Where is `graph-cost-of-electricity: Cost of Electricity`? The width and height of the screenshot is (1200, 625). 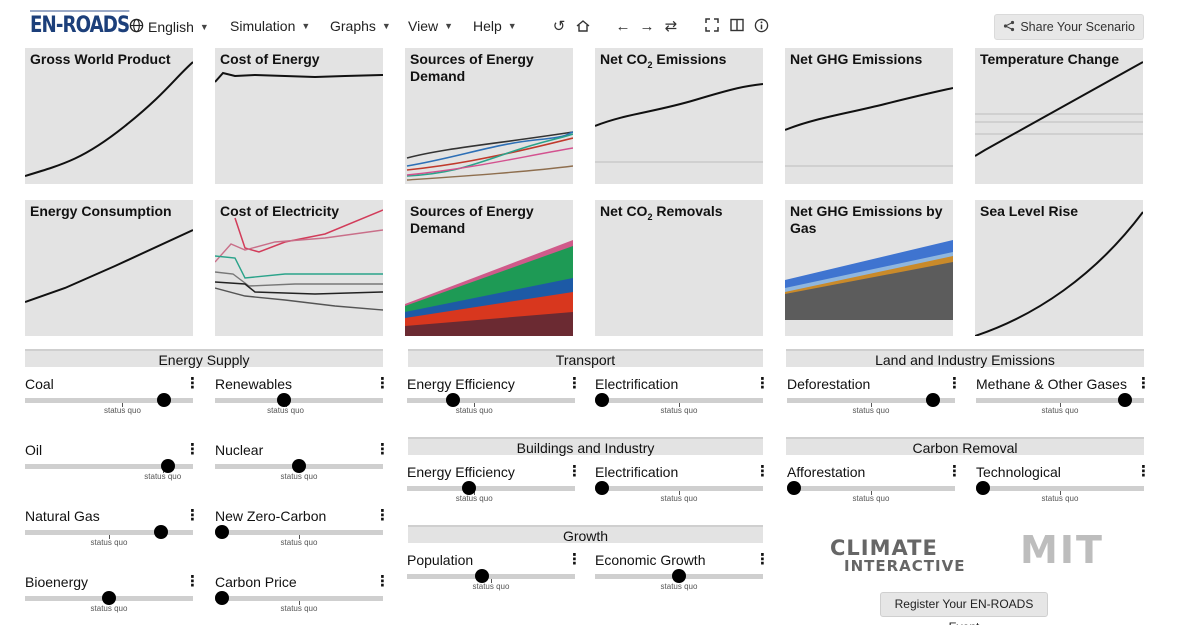
graph-cost-of-electricity: Cost of Electricity is located at coordinates (299, 268).